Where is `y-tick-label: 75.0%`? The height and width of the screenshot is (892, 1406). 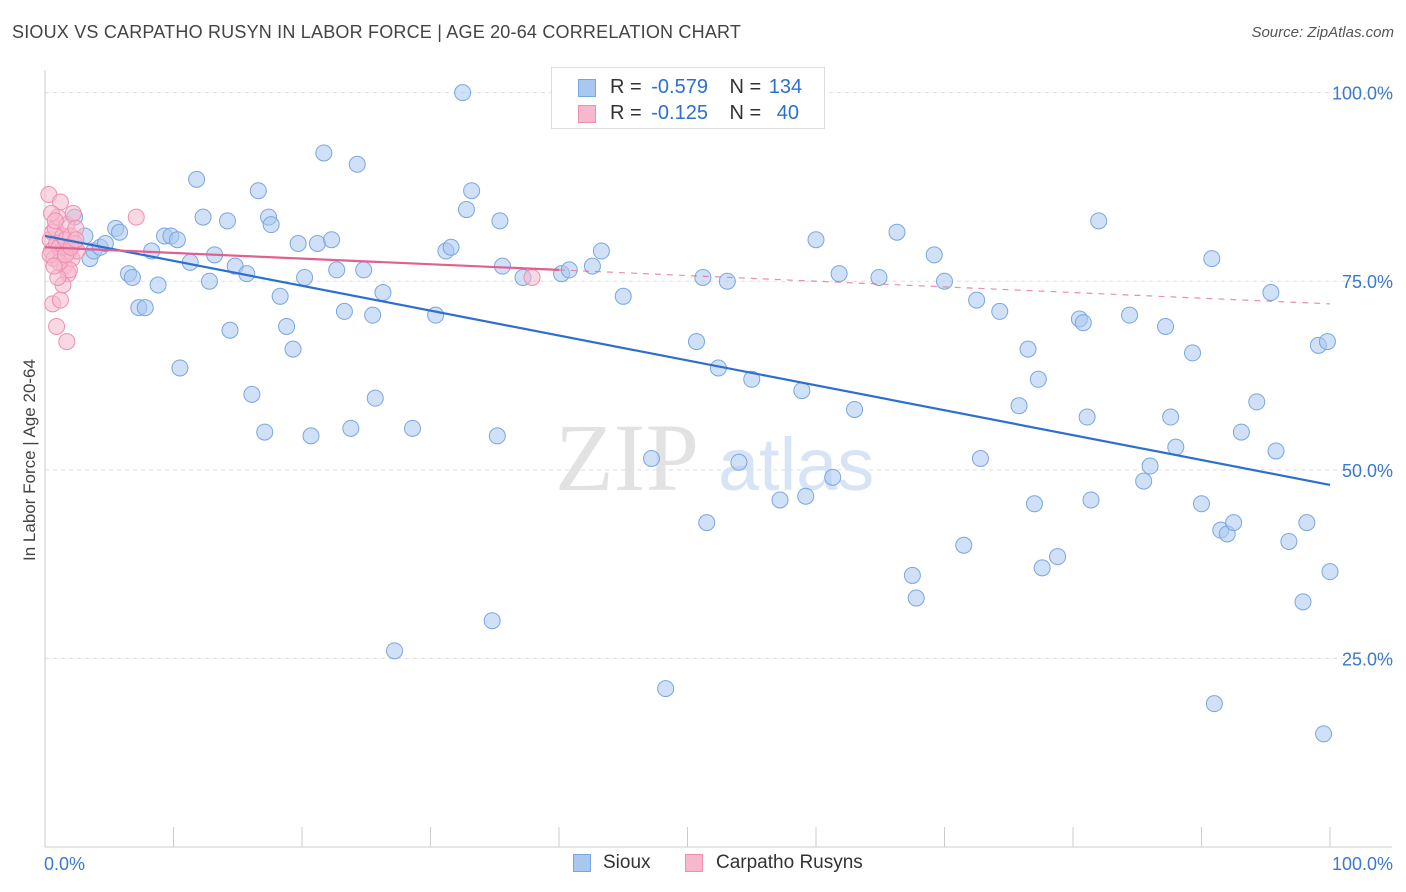
y-tick-label: 75.0% is located at coordinates (1367, 282).